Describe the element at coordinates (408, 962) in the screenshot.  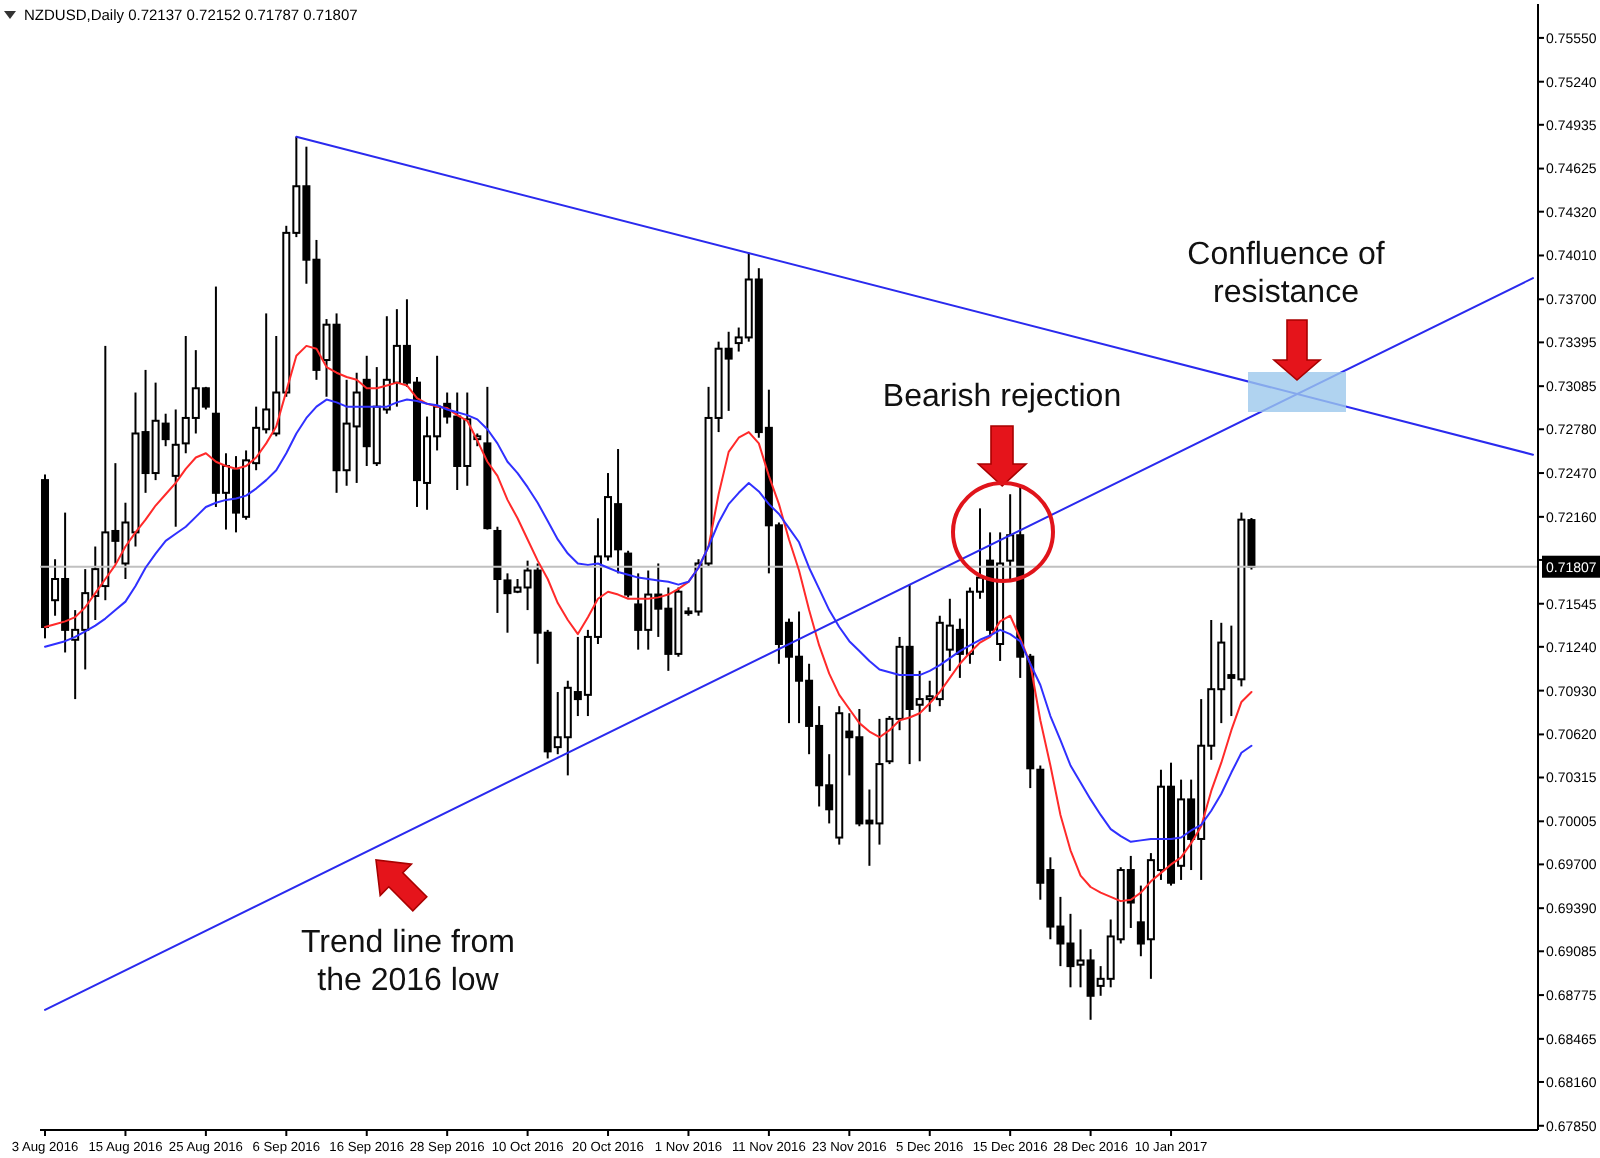
I see `annotation: Trend line from the 2016 low` at that location.